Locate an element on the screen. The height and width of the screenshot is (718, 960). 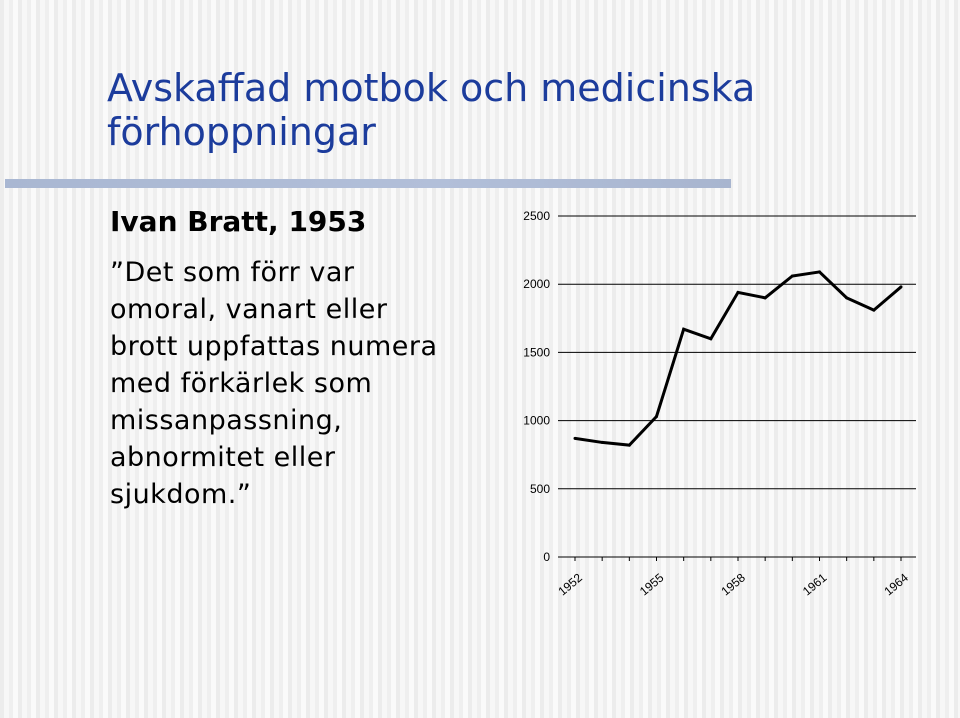
y-tick-label: 2000 is located at coordinates (536, 284).